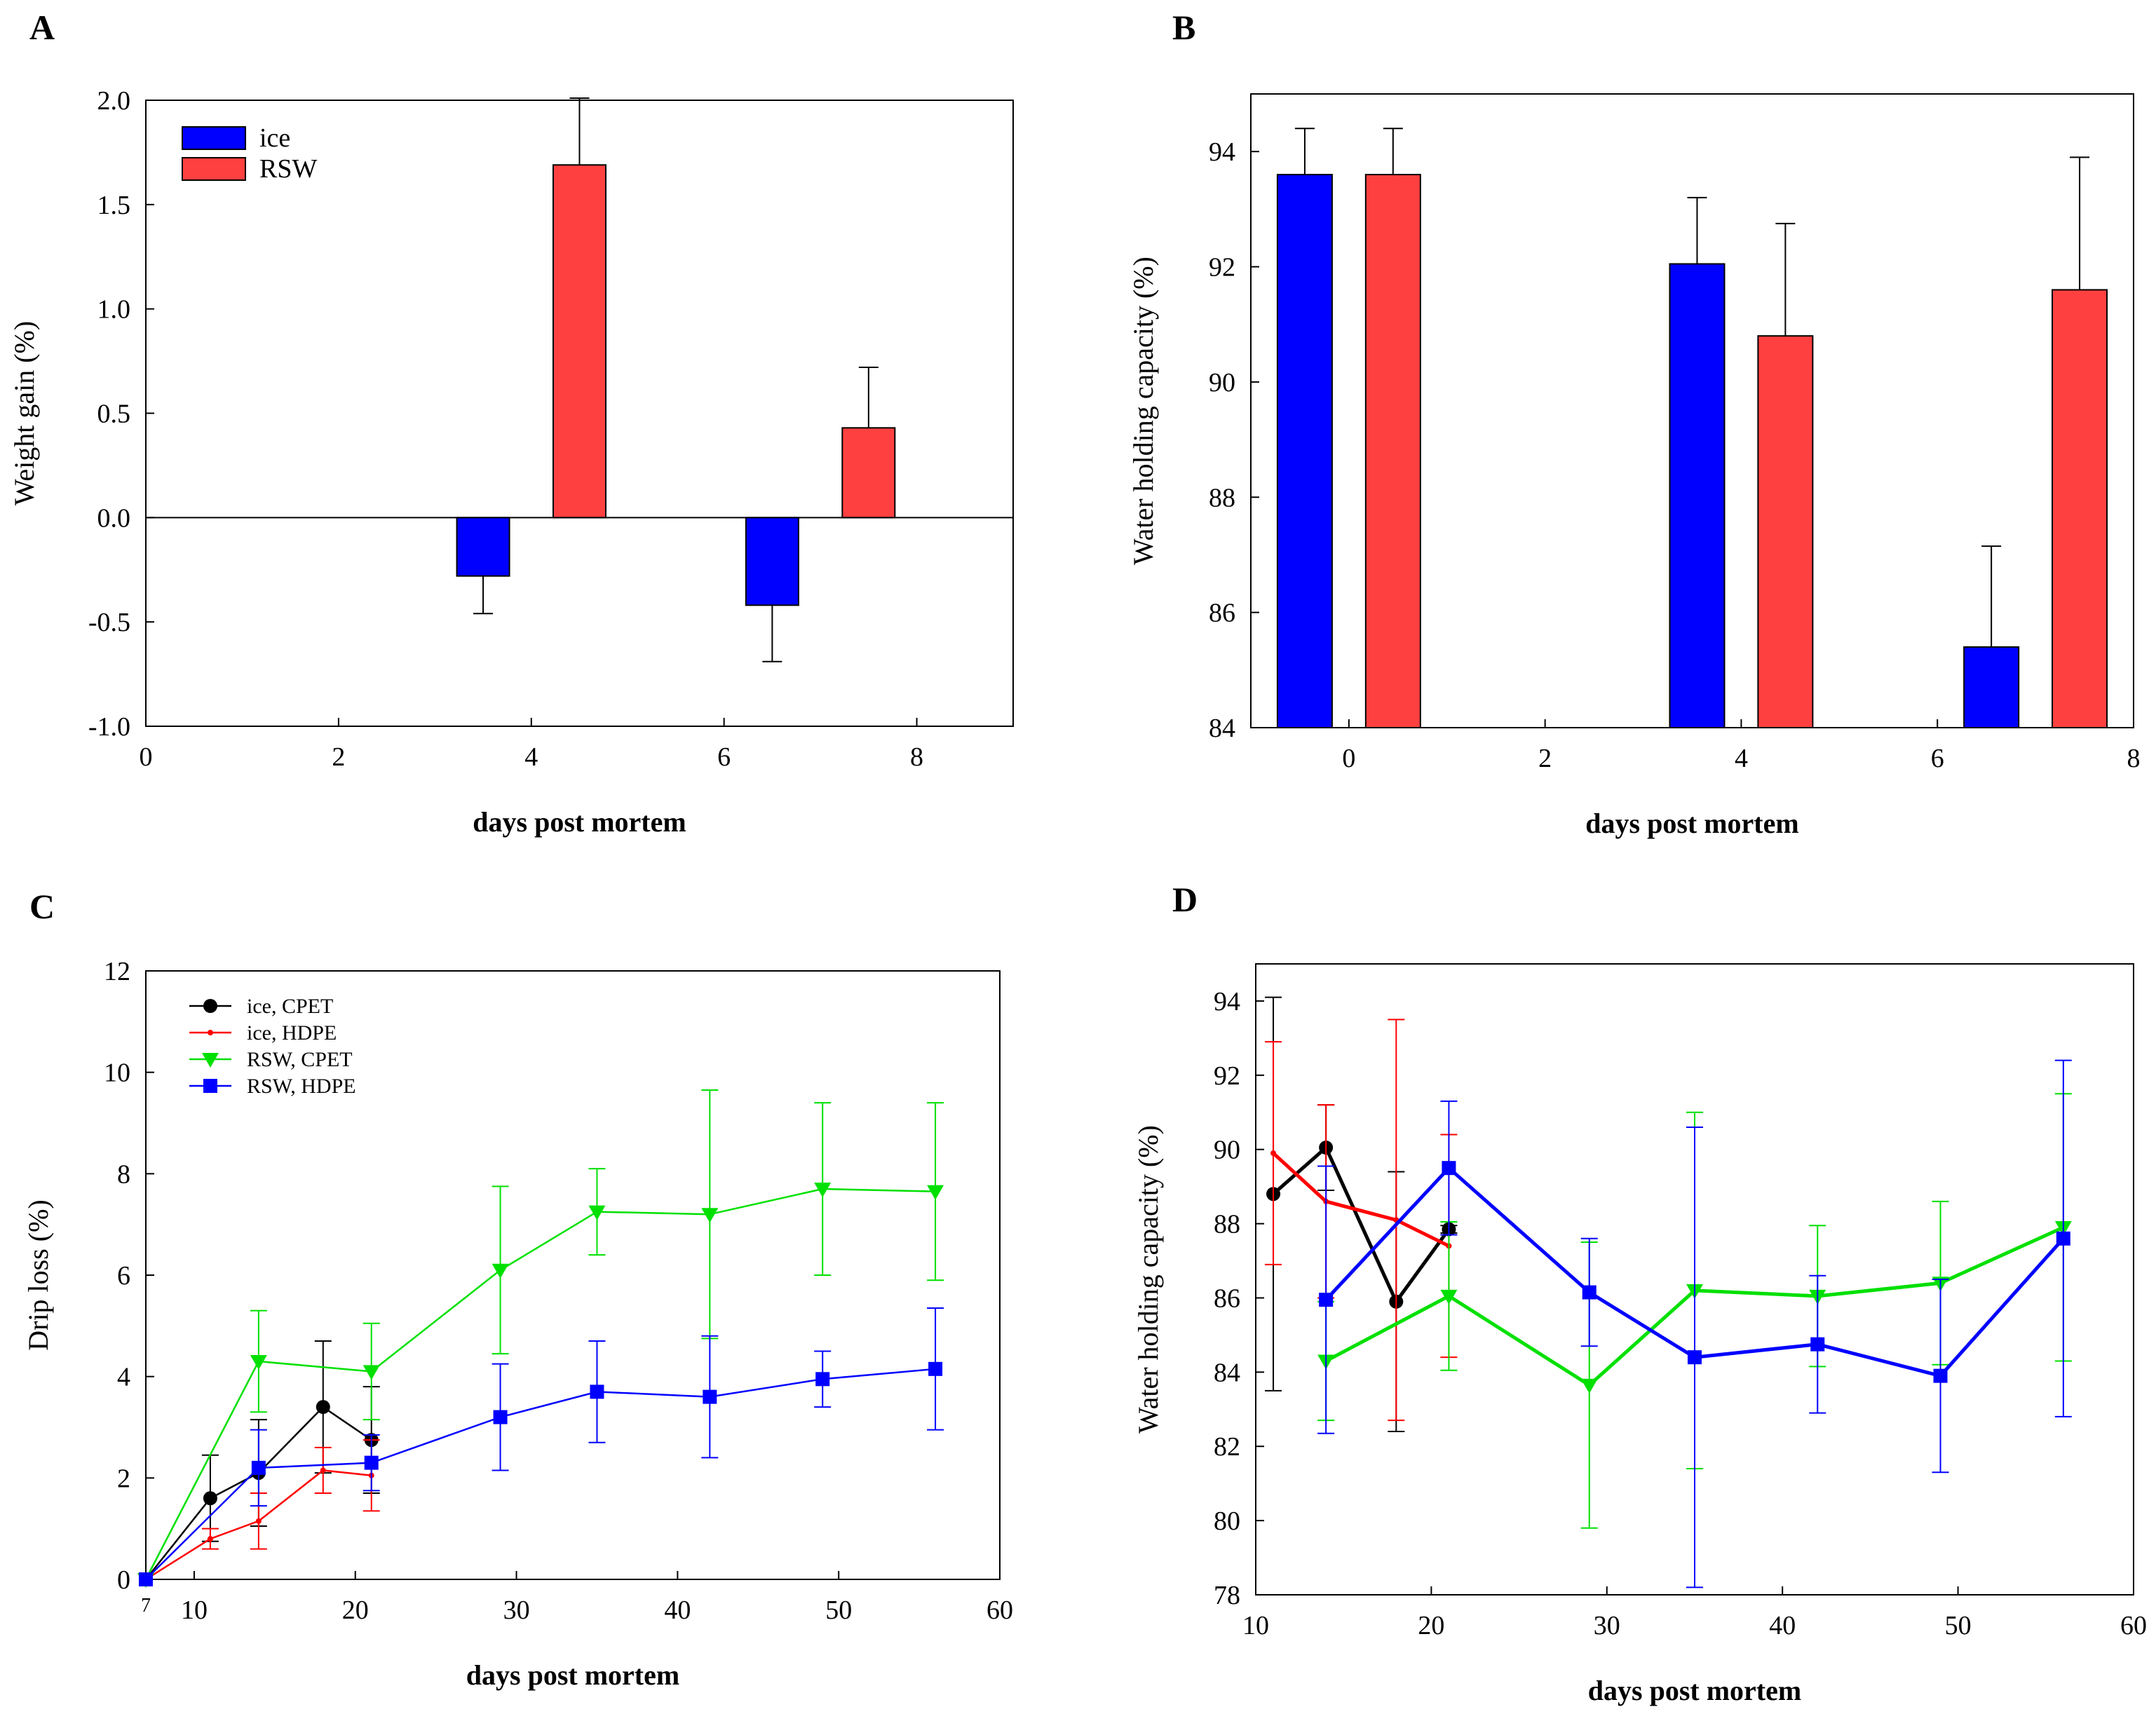  I want to click on x-tick-label-d: 50, so click(1959, 1625).